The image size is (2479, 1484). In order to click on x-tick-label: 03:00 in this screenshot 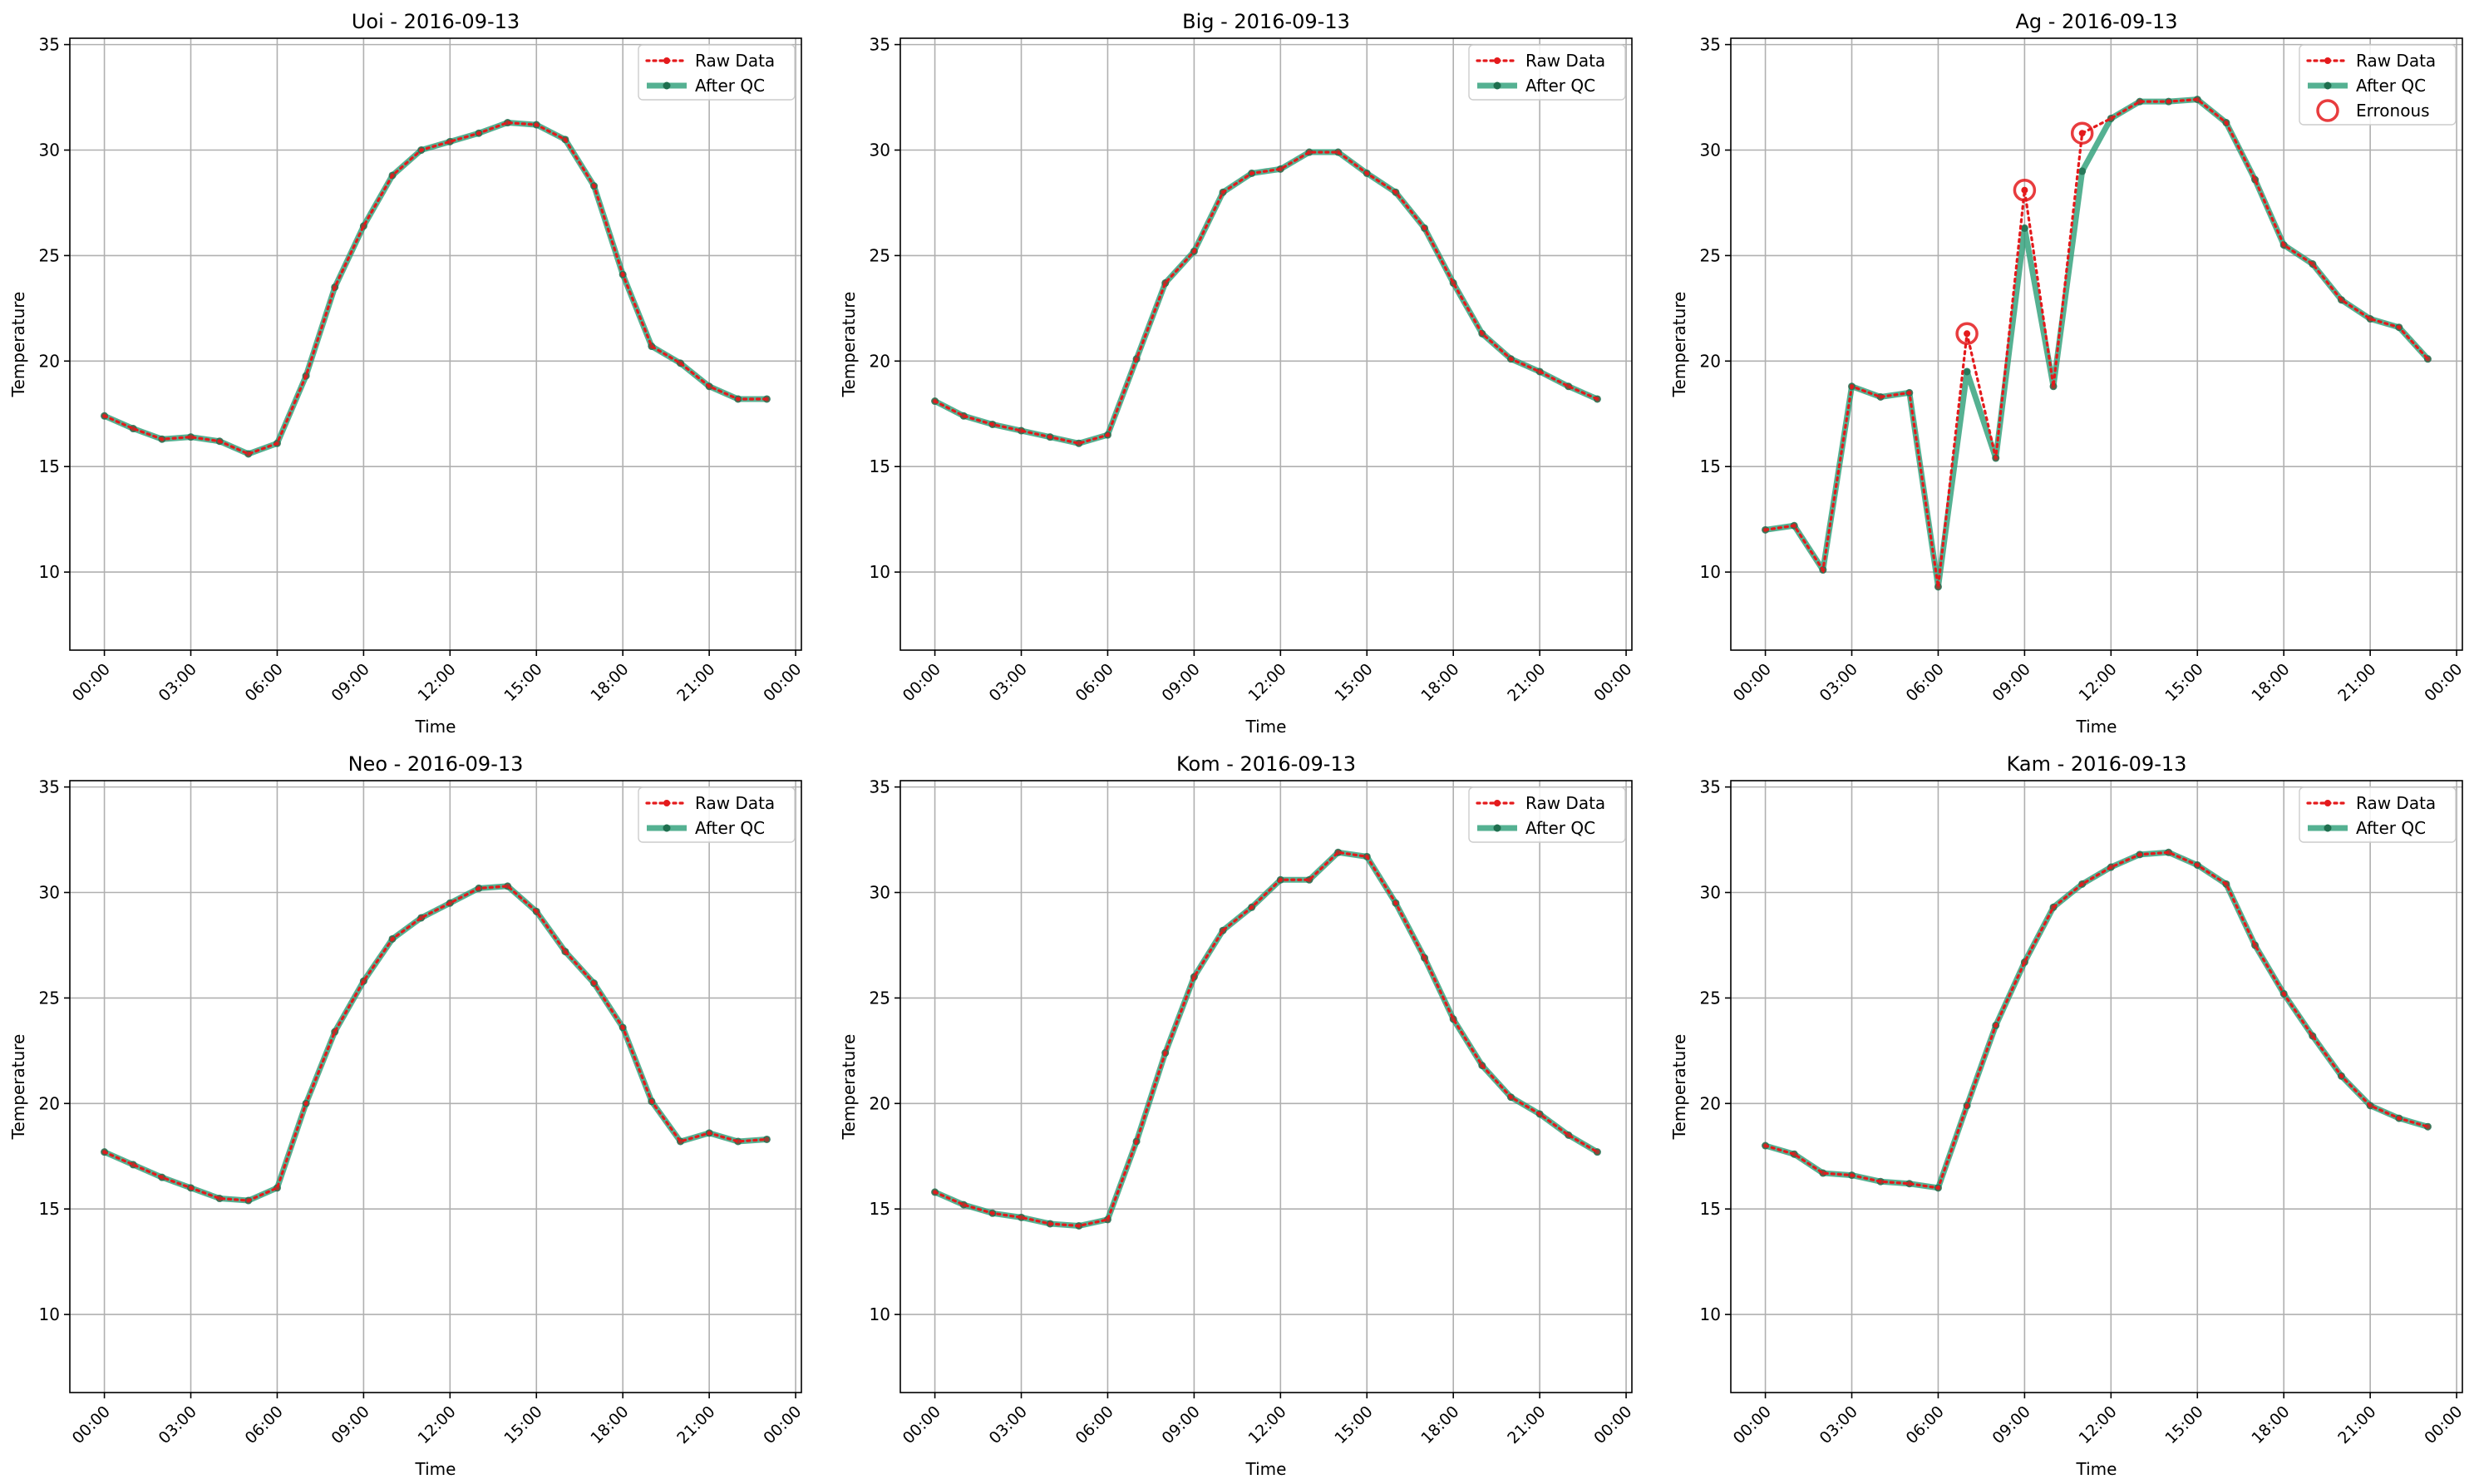, I will do `click(177, 1425)`.